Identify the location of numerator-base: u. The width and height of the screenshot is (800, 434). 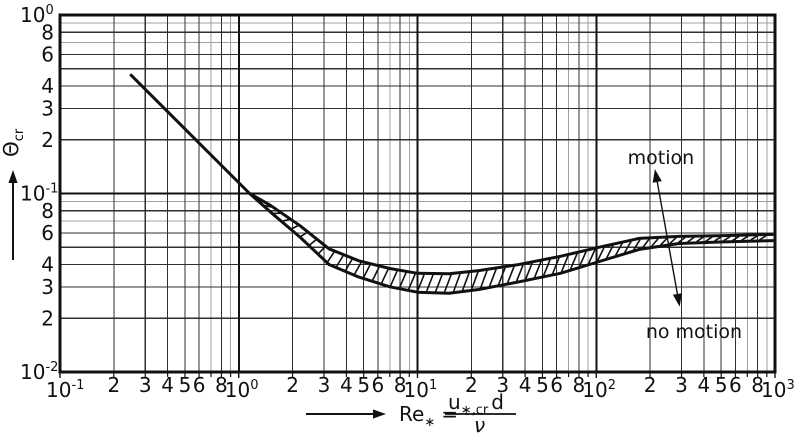
(454, 402).